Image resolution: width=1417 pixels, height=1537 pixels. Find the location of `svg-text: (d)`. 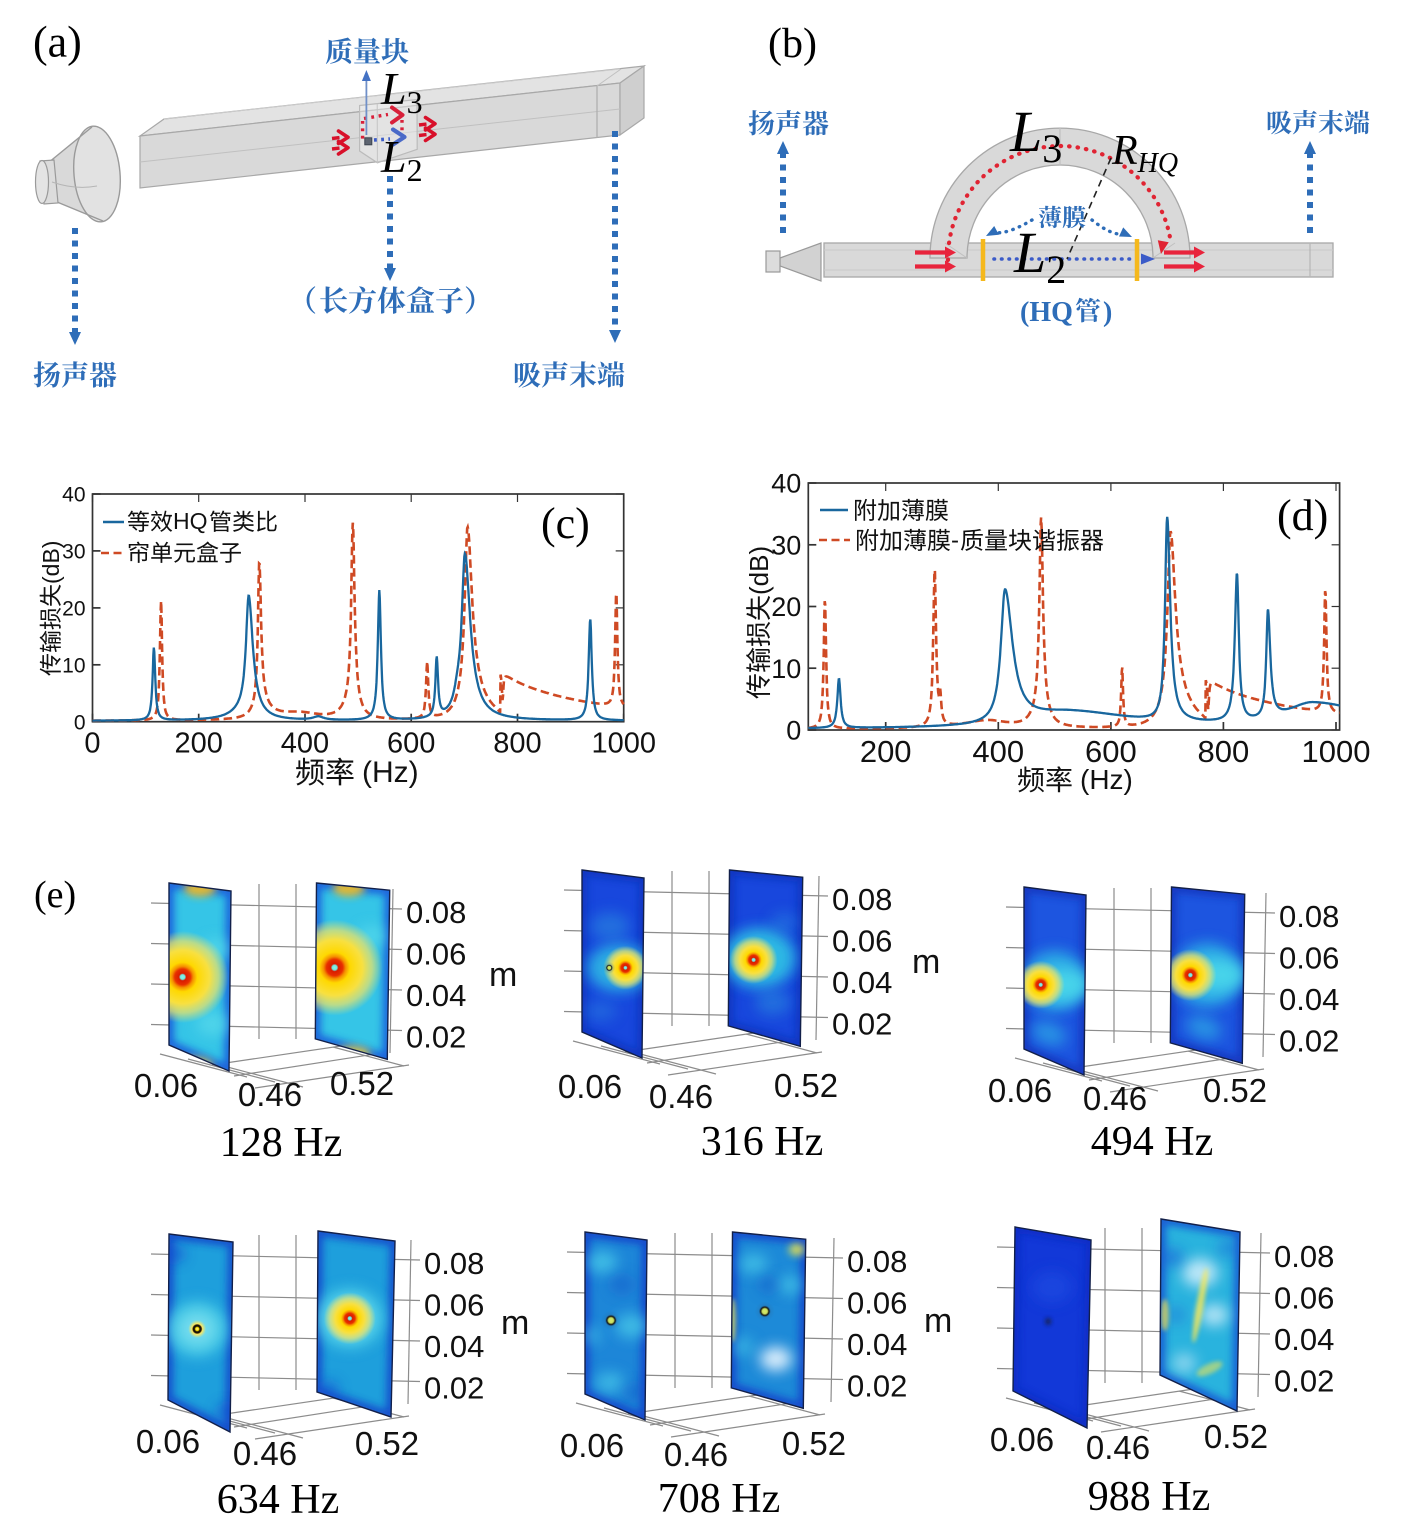

svg-text: (d) is located at coordinates (1302, 515).